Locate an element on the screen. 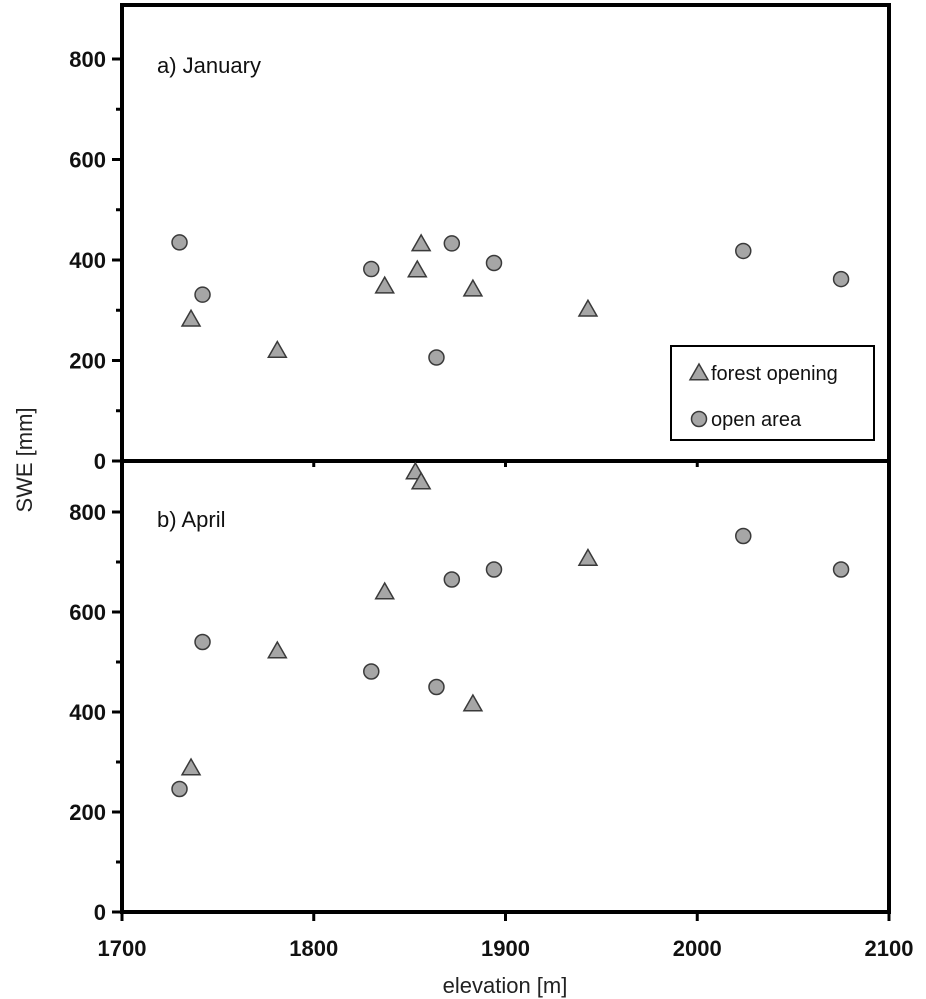 The height and width of the screenshot is (999, 926). x-tick-label: 1900 is located at coordinates (505, 948).